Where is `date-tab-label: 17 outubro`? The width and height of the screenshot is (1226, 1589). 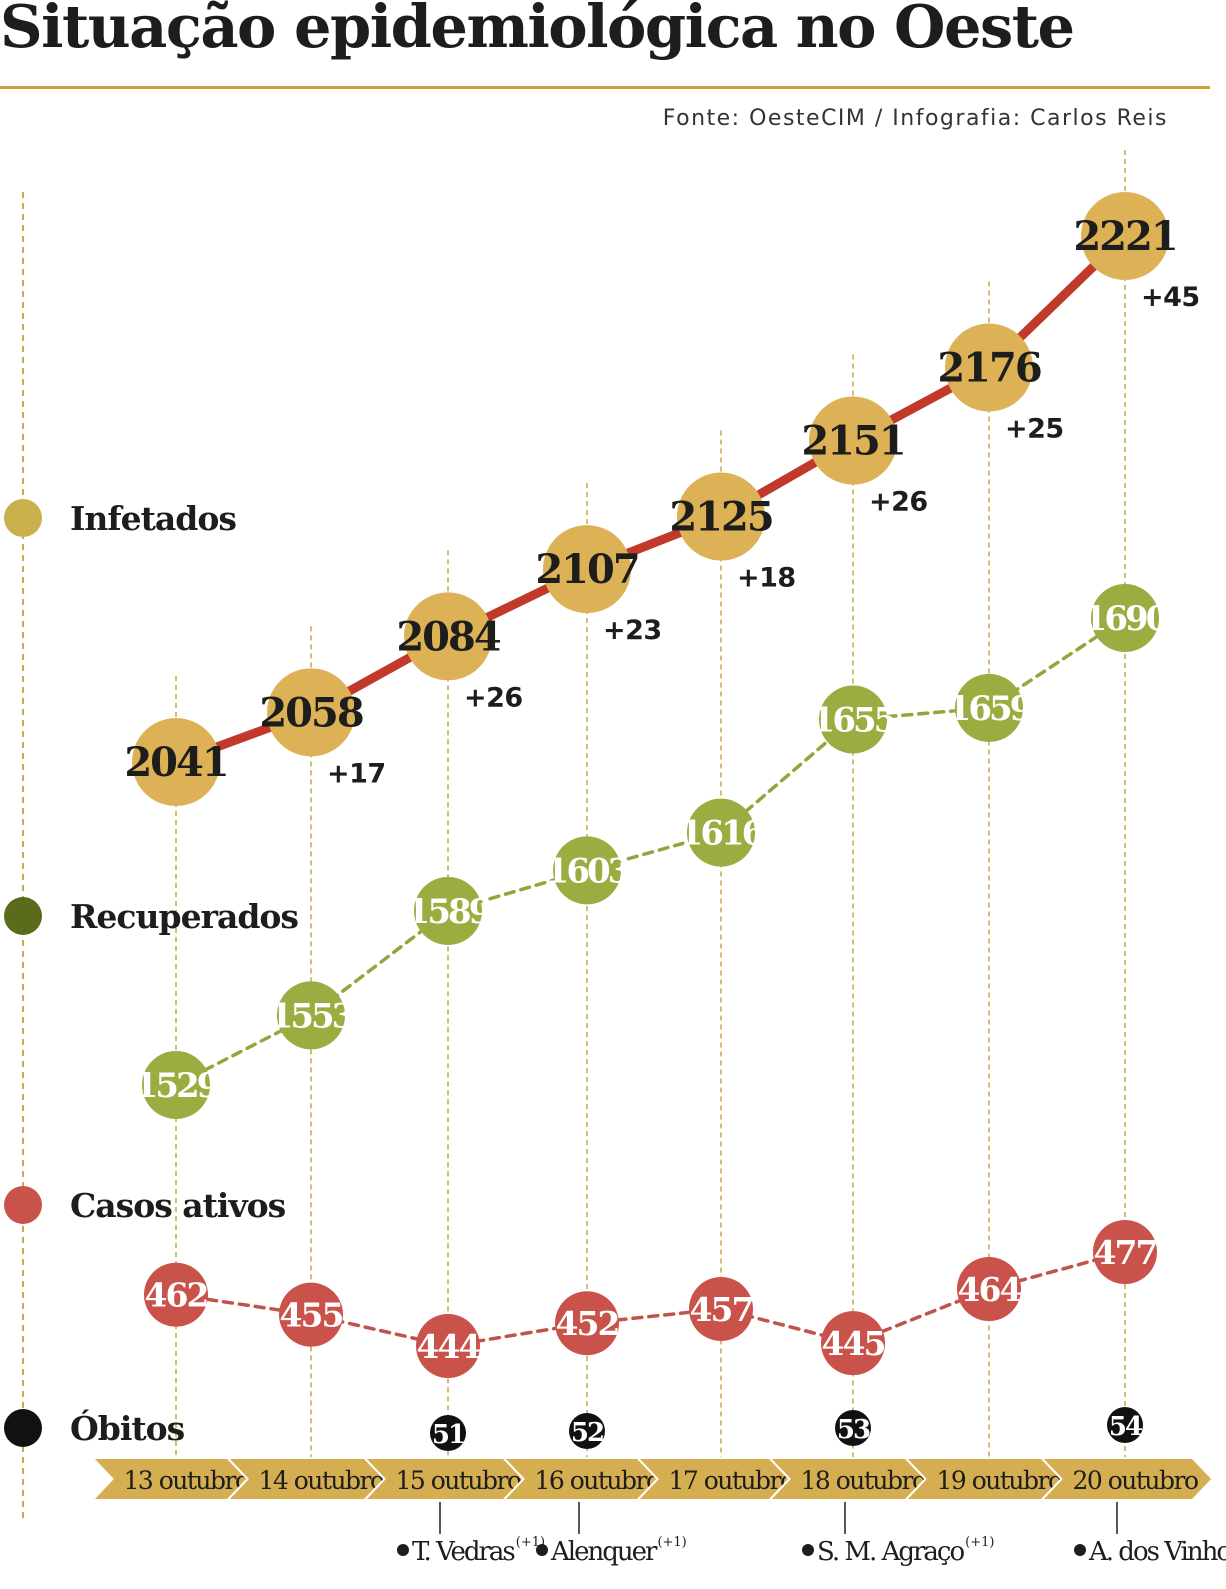 date-tab-label: 17 outubro is located at coordinates (731, 1480).